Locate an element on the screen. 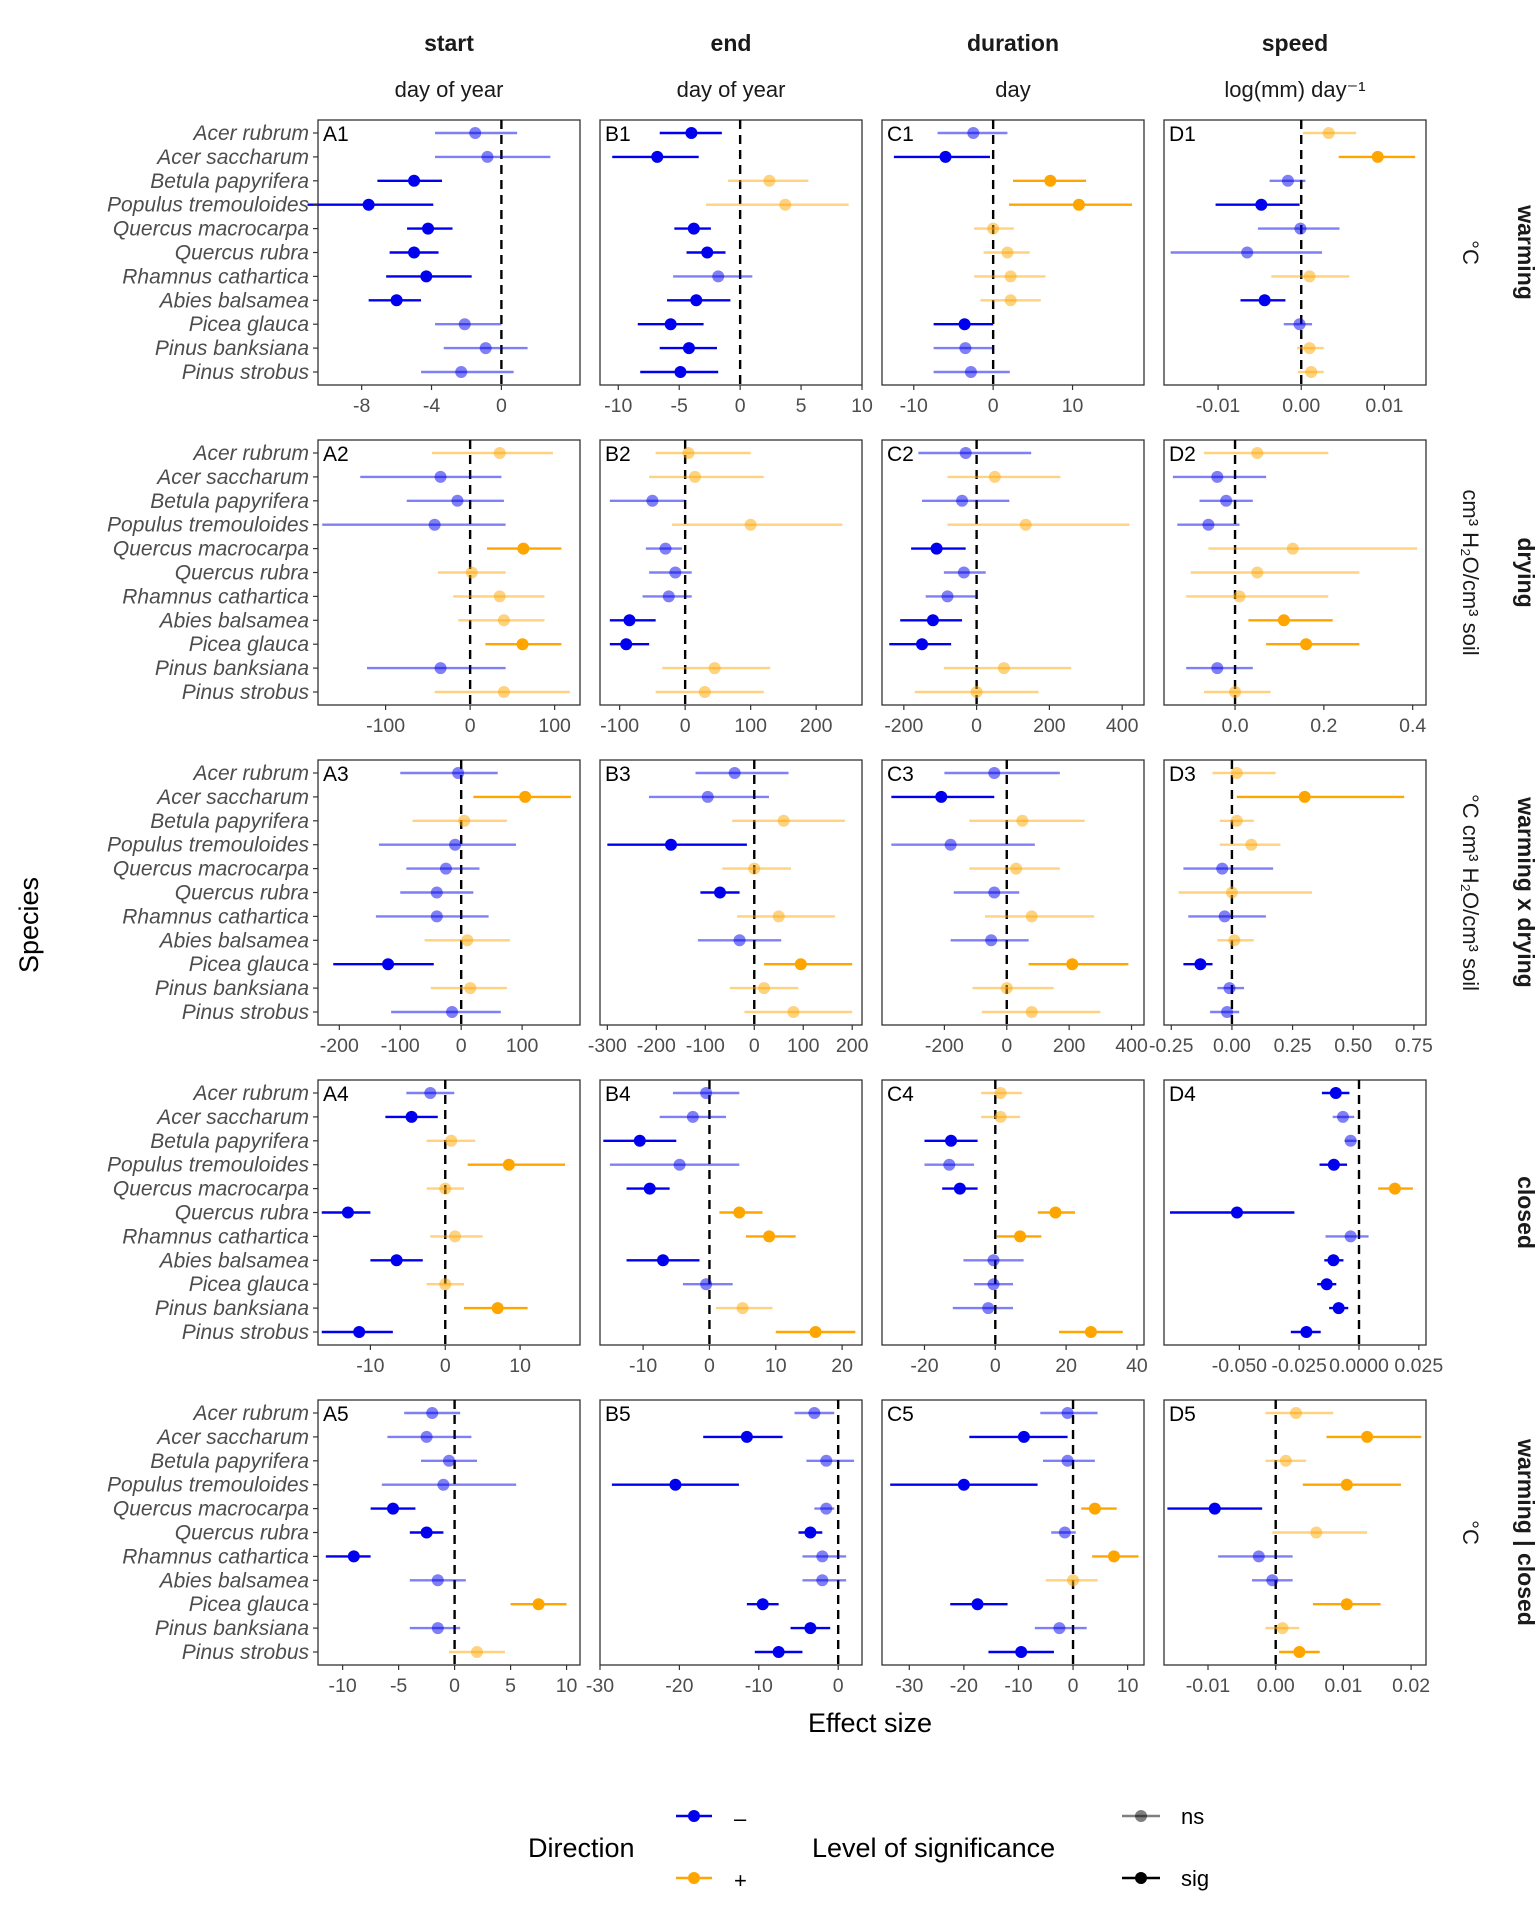  x-tick-label: 10 is located at coordinates (862, 406).